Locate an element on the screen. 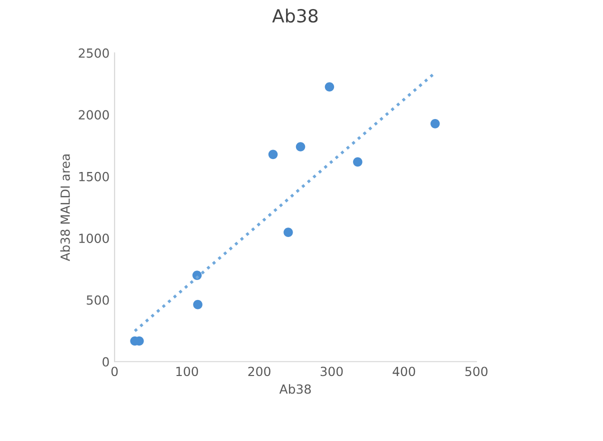 Image resolution: width=603 pixels, height=441 pixels. y-tick-label: 2000 is located at coordinates (93, 115).